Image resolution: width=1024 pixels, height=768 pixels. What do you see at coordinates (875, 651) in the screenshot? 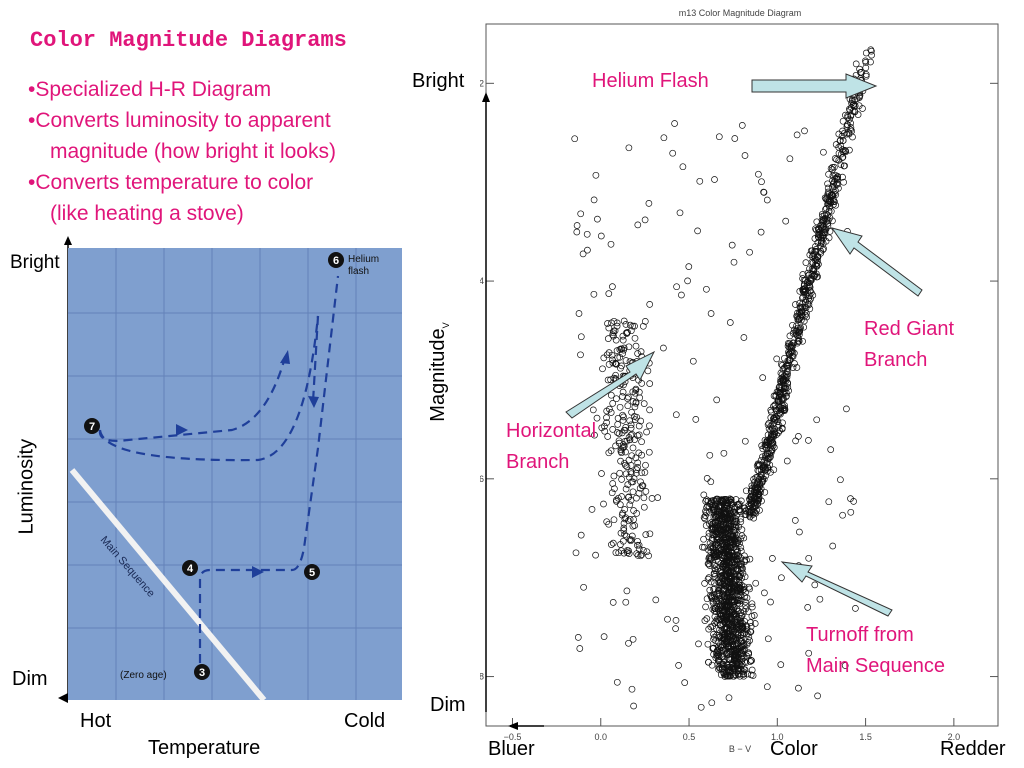
I see `turnoff-label: Turnoff from Main Sequence` at bounding box center [875, 651].